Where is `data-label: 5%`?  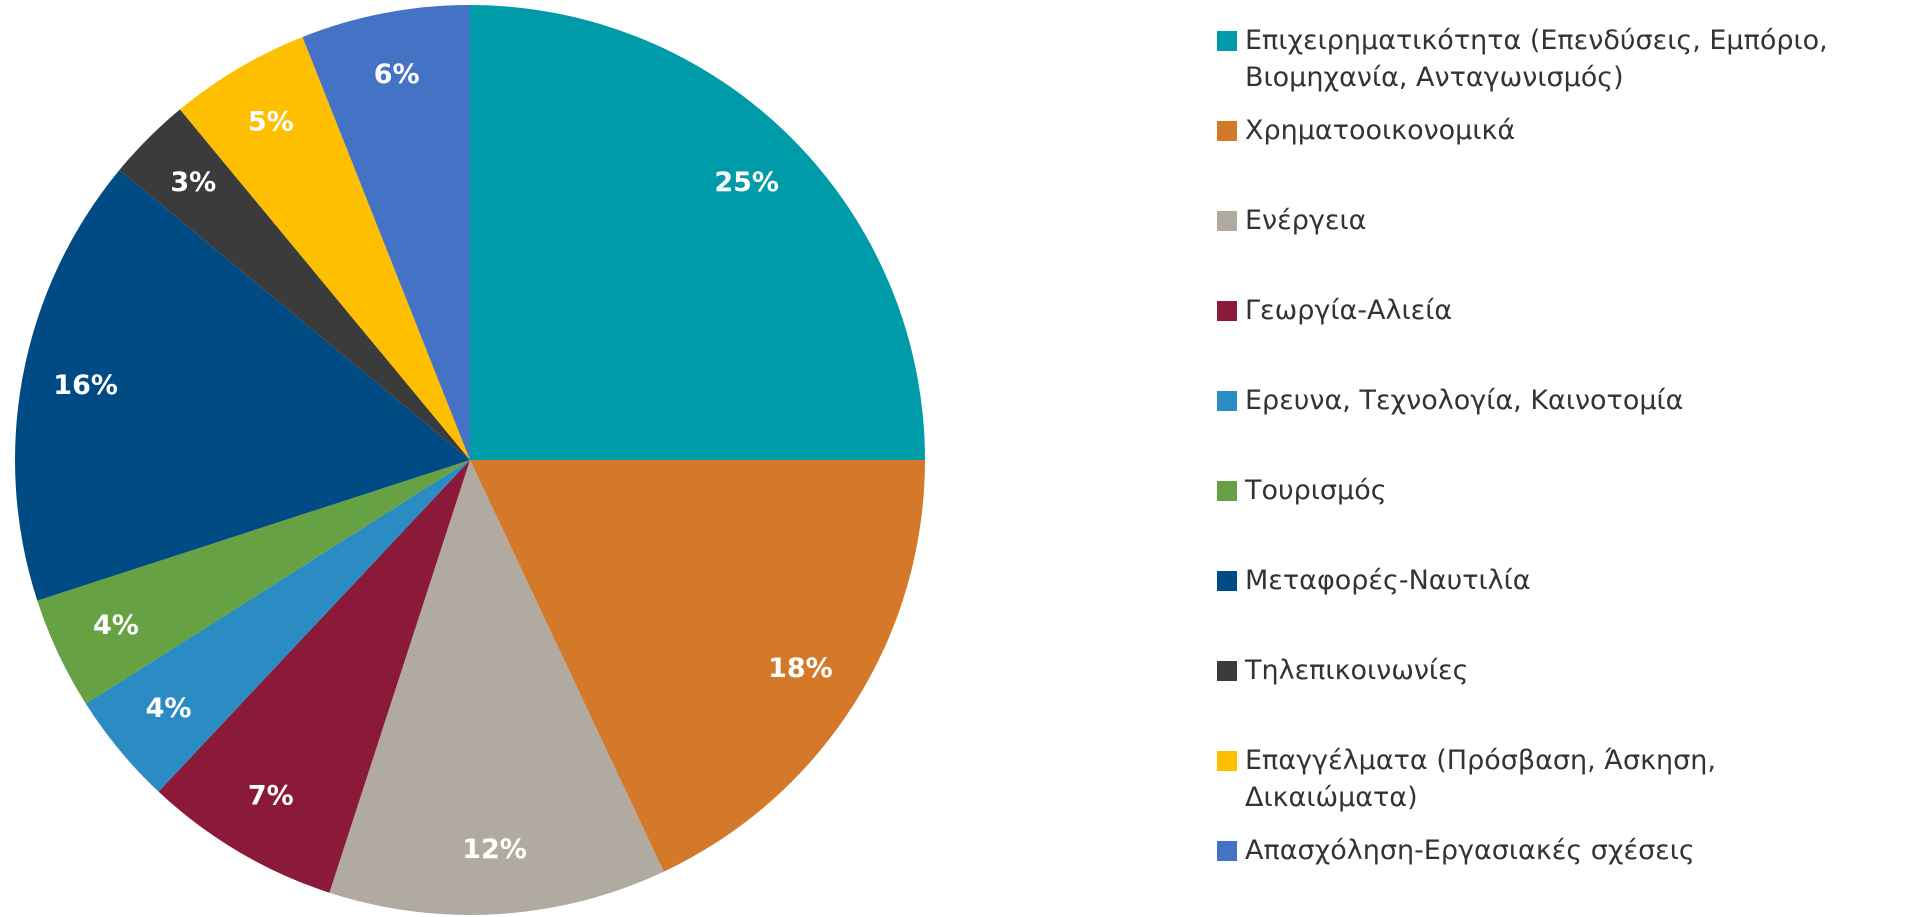 data-label: 5% is located at coordinates (271, 122).